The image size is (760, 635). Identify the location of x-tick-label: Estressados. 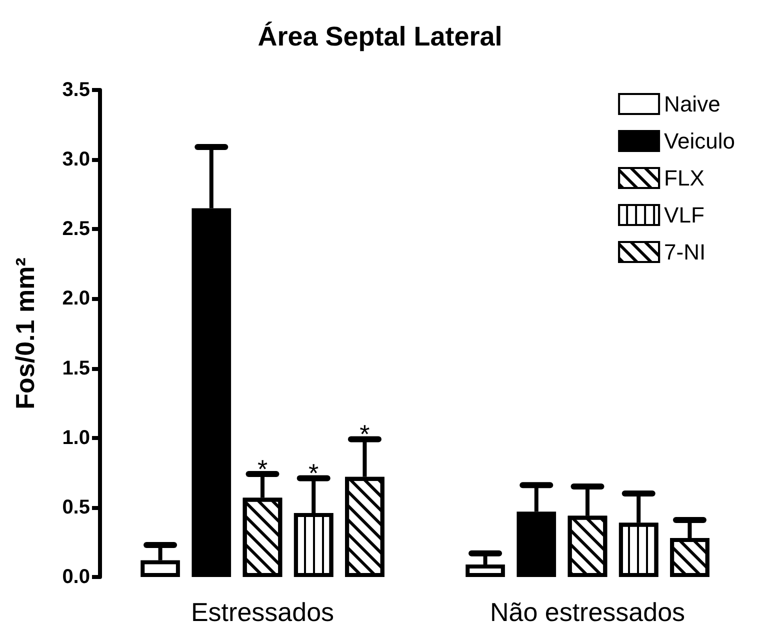
(262, 612).